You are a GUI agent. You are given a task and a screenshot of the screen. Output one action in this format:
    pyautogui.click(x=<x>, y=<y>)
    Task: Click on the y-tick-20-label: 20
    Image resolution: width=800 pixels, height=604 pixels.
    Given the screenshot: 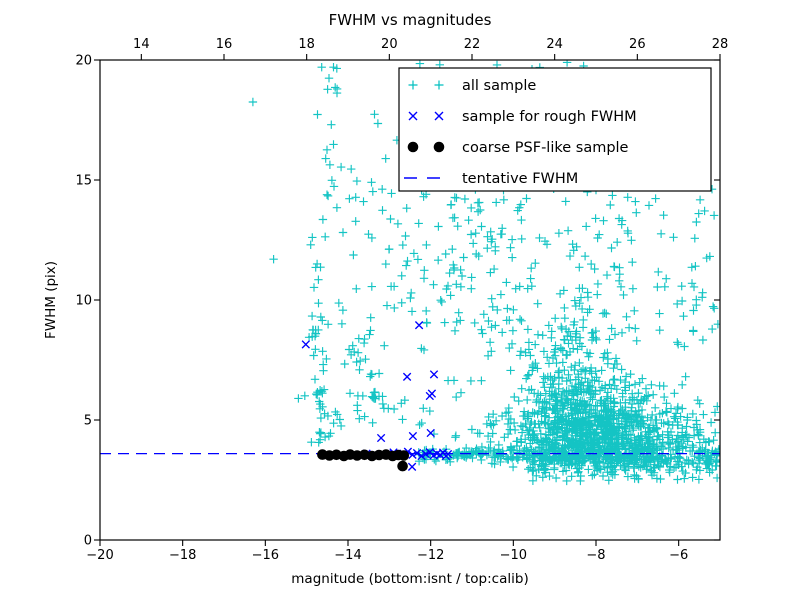 What is the action you would take?
    pyautogui.click(x=83, y=61)
    